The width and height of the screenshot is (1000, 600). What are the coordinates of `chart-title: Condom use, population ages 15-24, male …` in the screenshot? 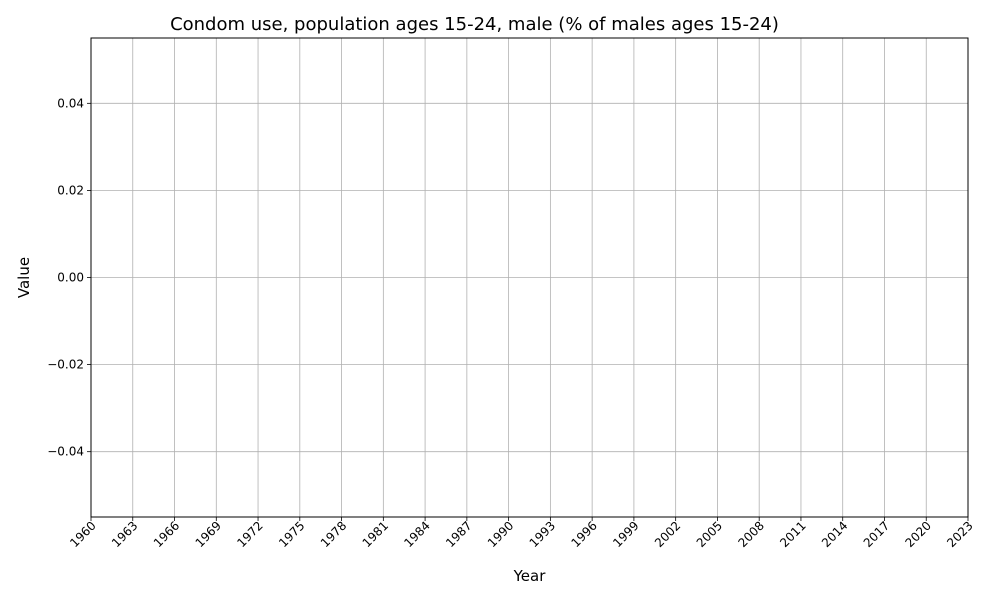 It's located at (474, 24).